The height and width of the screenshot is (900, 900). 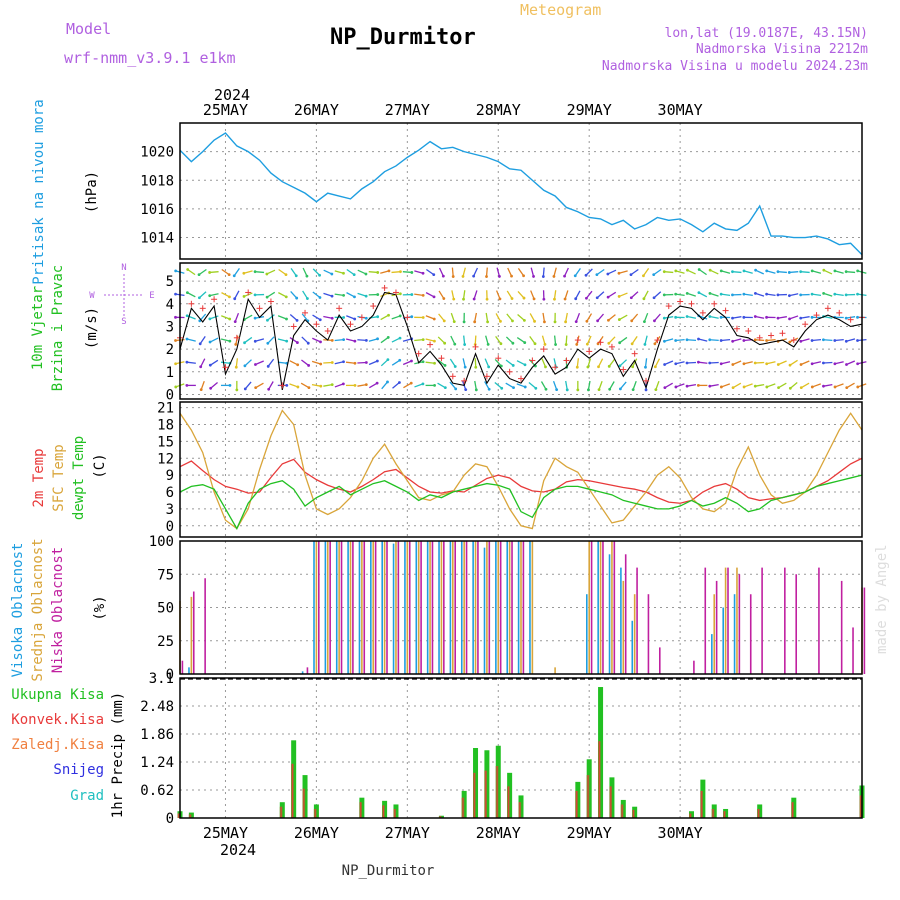 I want to click on day-label-top: 29MAY, so click(x=589, y=110).